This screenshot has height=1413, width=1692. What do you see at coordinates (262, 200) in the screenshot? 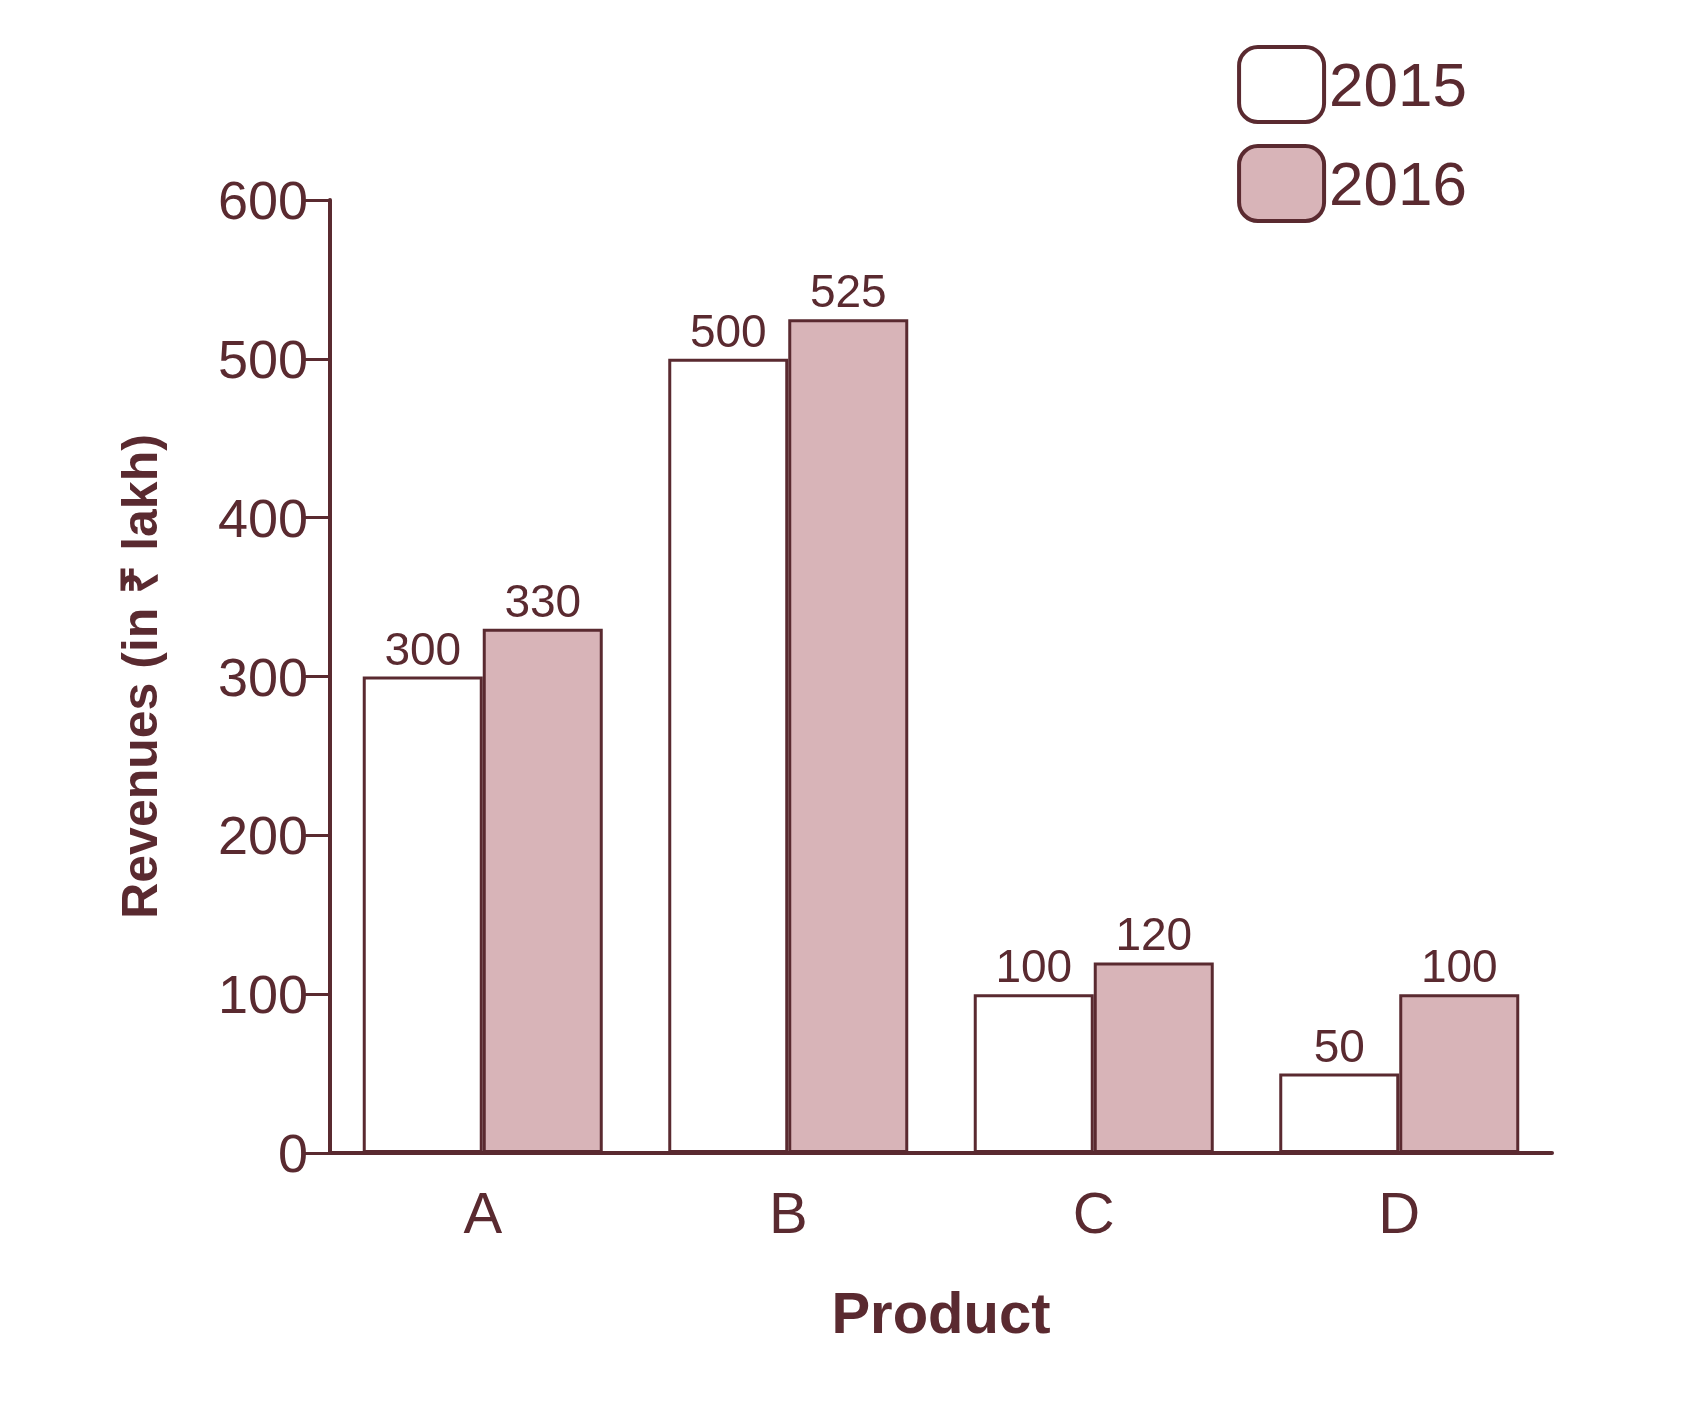
I see `y-tick-label: 600` at bounding box center [262, 200].